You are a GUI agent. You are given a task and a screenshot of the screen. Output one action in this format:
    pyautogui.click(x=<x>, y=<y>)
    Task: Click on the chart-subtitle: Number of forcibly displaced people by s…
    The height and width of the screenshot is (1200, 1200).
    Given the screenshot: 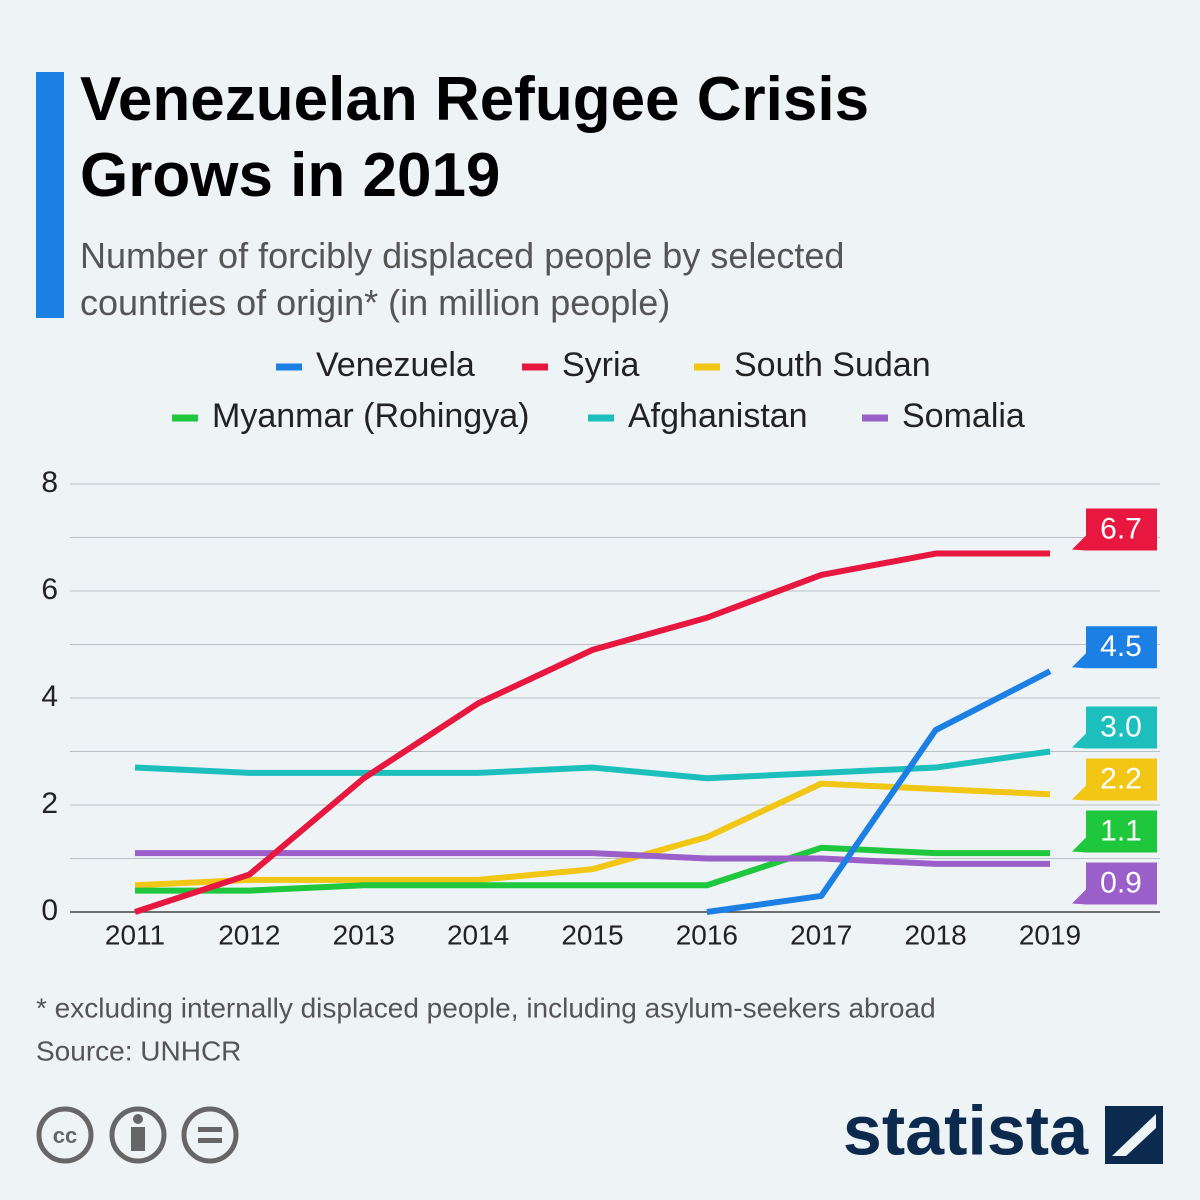 What is the action you would take?
    pyautogui.click(x=462, y=279)
    